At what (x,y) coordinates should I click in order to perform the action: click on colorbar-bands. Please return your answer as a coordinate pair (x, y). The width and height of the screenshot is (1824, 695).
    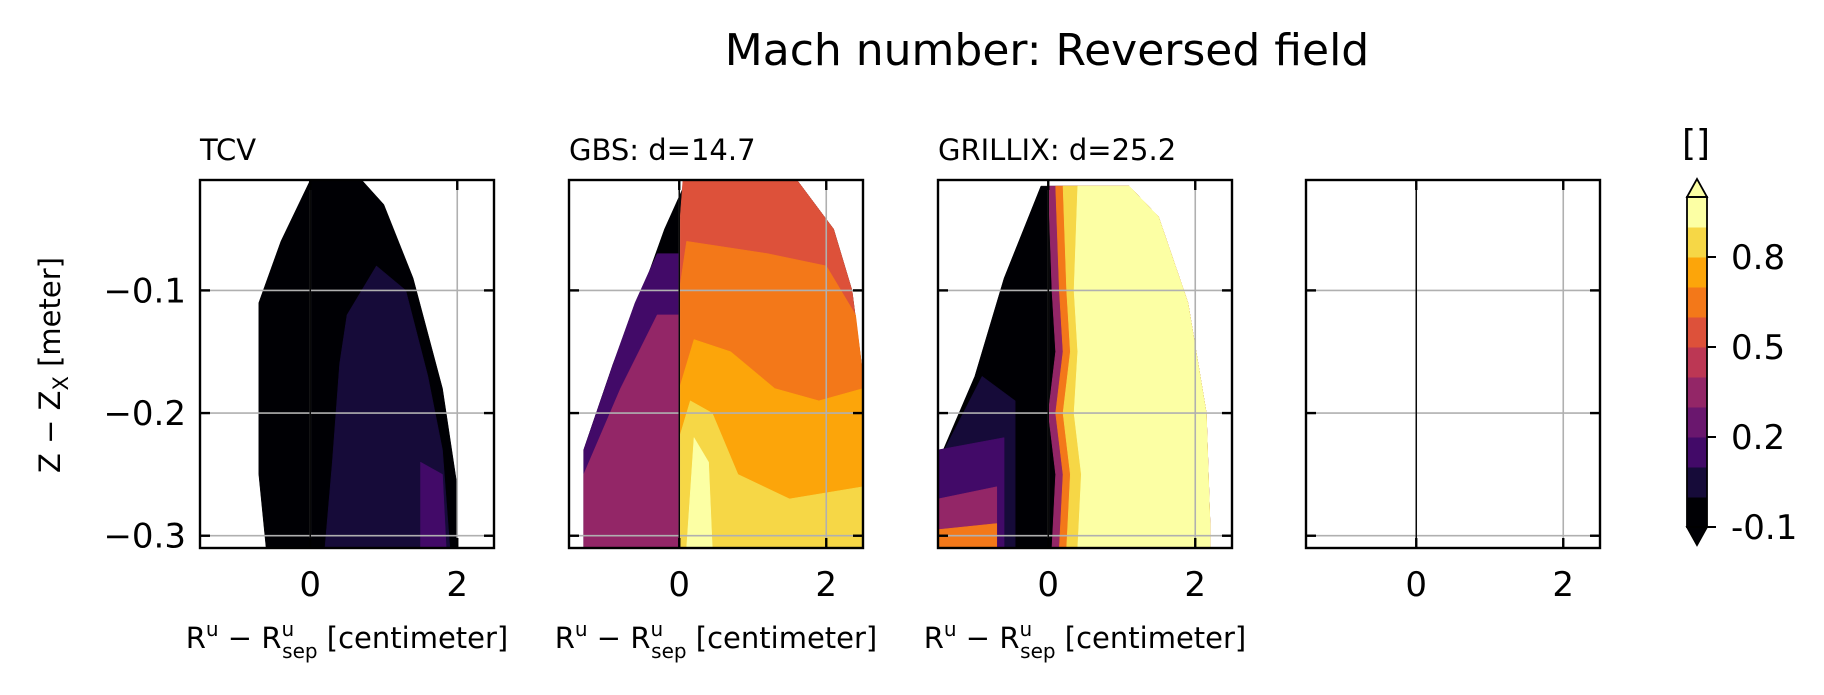
    Looking at the image, I should click on (1697, 362).